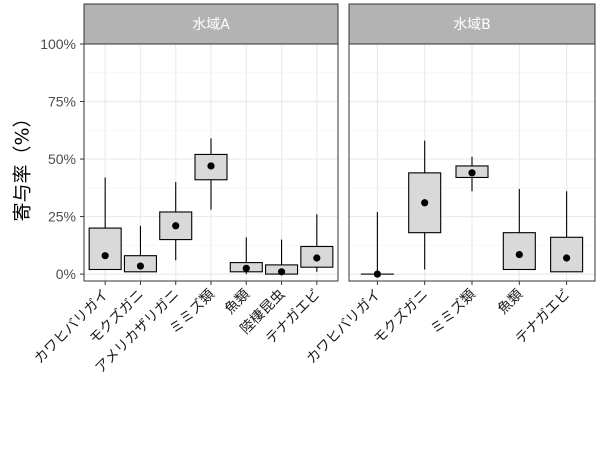 Image resolution: width=600 pixels, height=460 pixels. Describe the element at coordinates (62, 217) in the screenshot. I see `y-tick-label: 25%` at that location.